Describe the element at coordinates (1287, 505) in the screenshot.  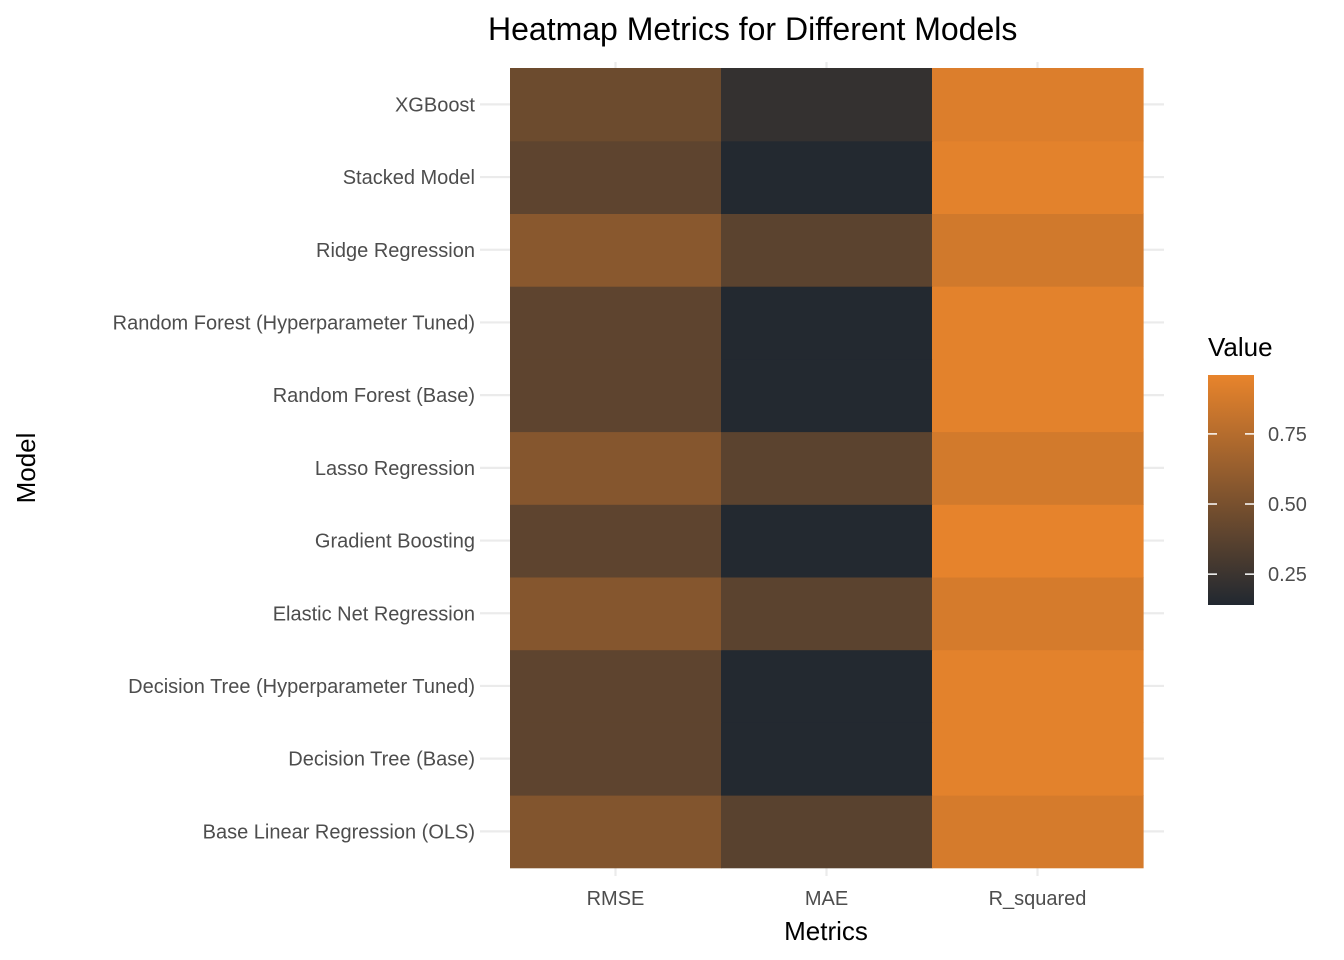
I see `legend-tick-label: 0.50` at that location.